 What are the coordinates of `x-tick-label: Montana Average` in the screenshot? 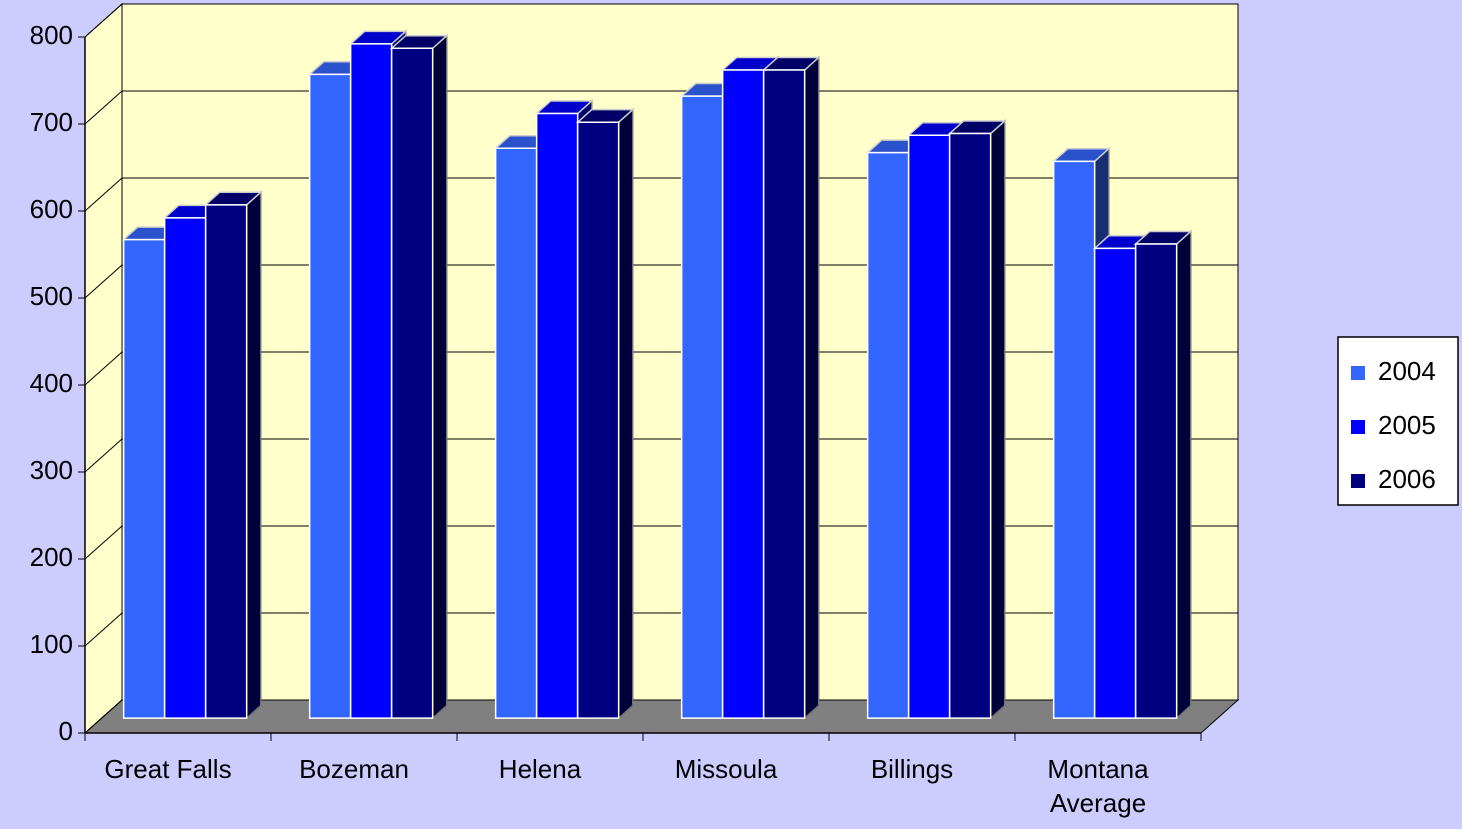 It's located at (1098, 786).